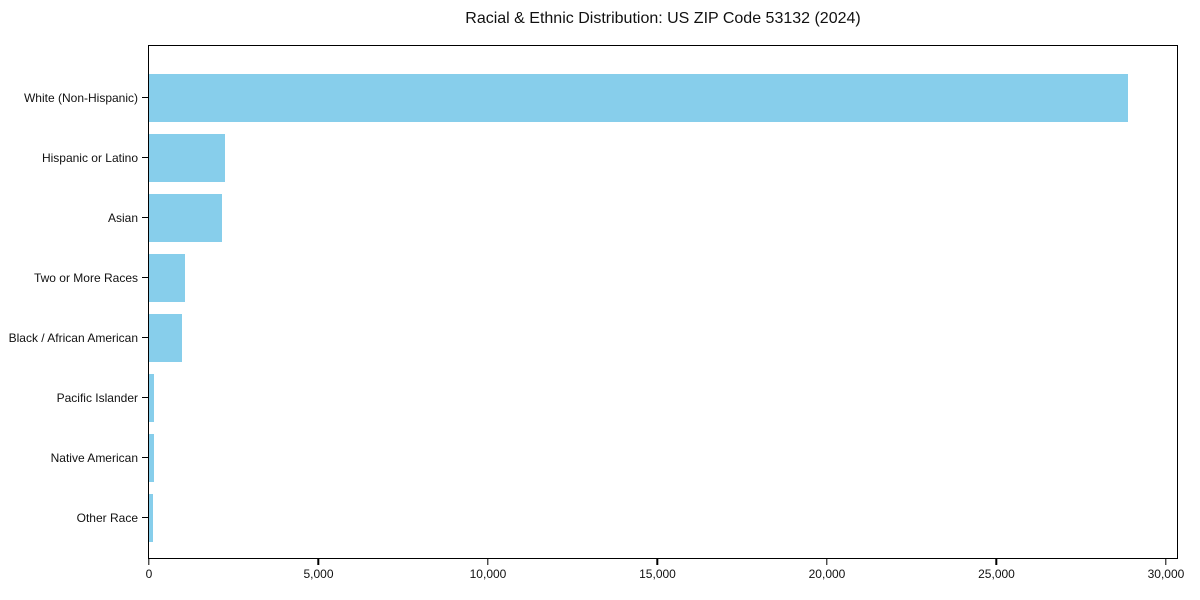  Describe the element at coordinates (80, 98) in the screenshot. I see `y-axis-label-white-non-hispanic: White (Non-Hispanic)` at that location.